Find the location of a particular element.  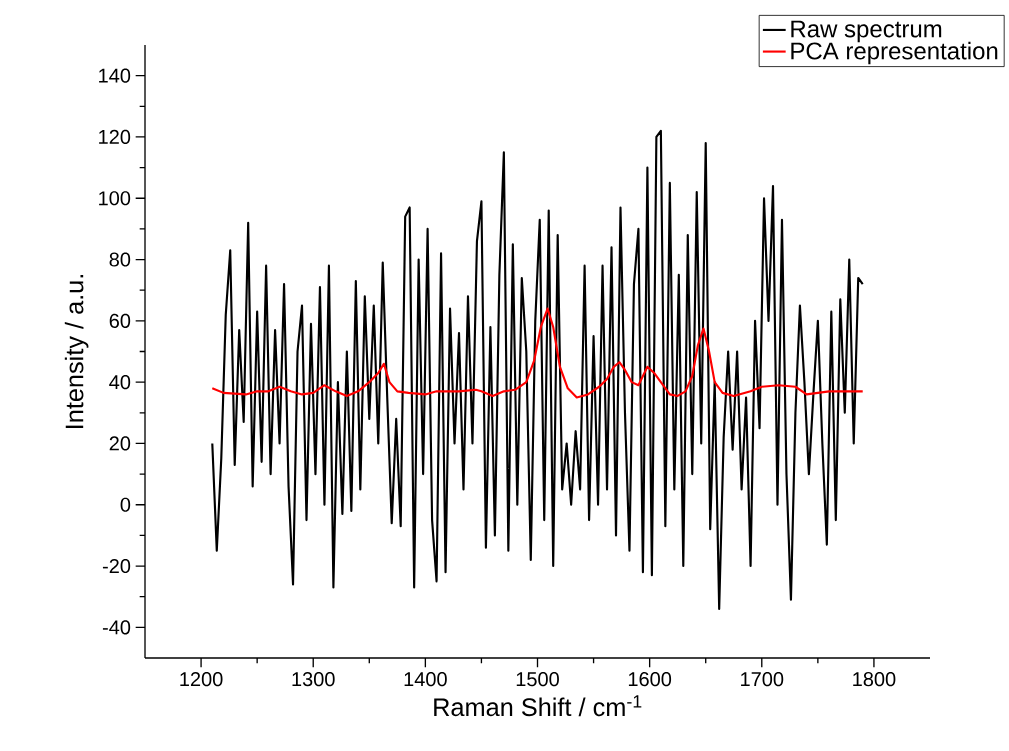

x-tick-label: 1200 is located at coordinates (201, 679).